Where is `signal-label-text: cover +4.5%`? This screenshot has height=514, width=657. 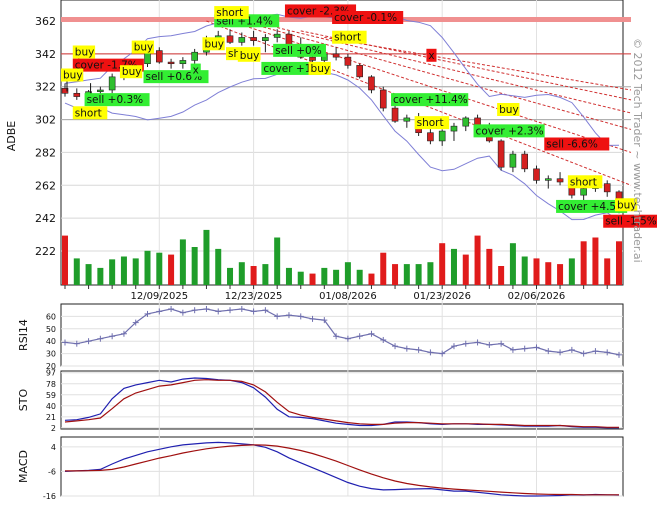
signal-label-text: cover +4.5% is located at coordinates (592, 207).